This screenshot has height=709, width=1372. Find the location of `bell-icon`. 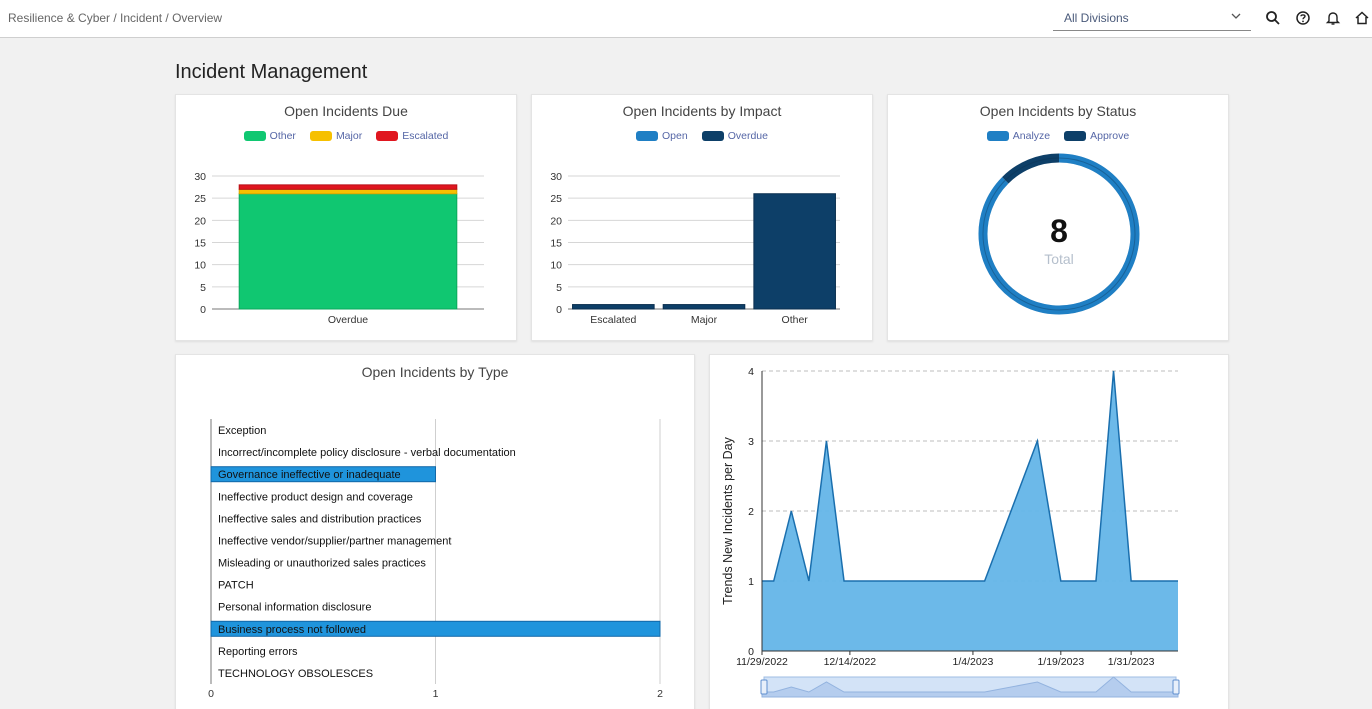

bell-icon is located at coordinates (1333, 18).